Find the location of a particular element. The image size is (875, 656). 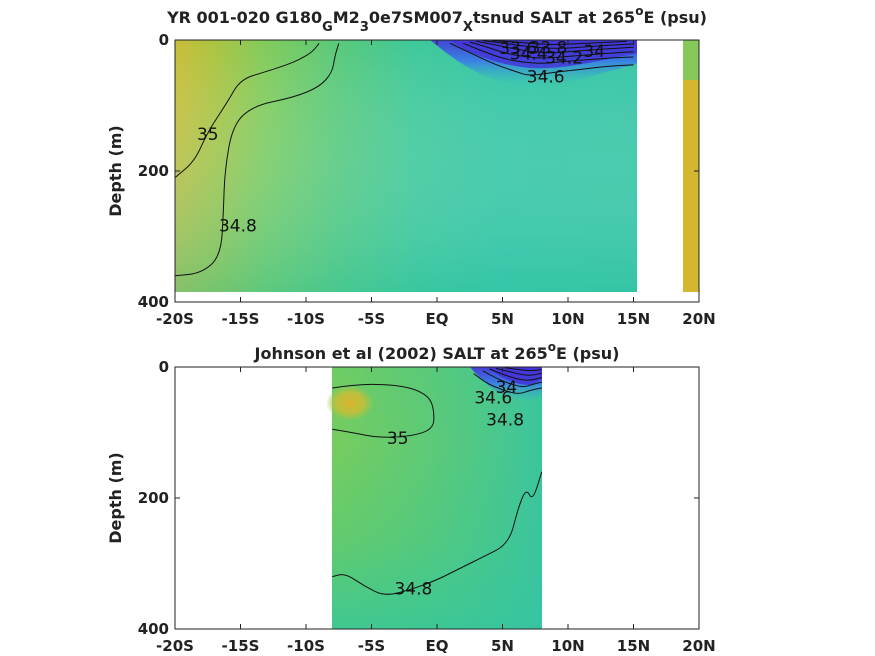

bottom-y-axis-label: Depth (m) is located at coordinates (115, 498).